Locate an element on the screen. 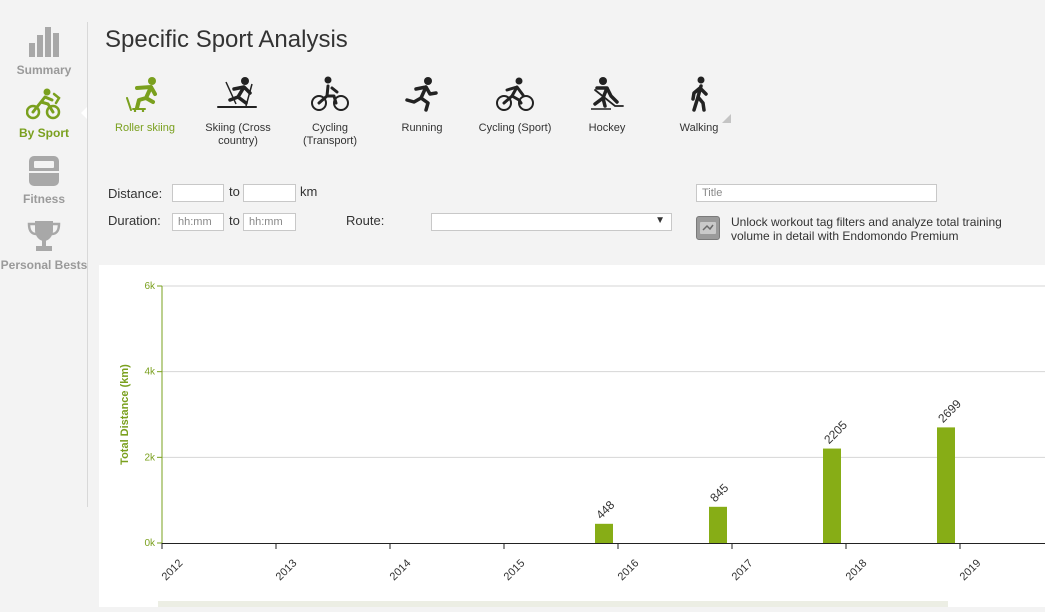 Image resolution: width=1045 pixels, height=612 pixels. data-label: 845 is located at coordinates (719, 493).